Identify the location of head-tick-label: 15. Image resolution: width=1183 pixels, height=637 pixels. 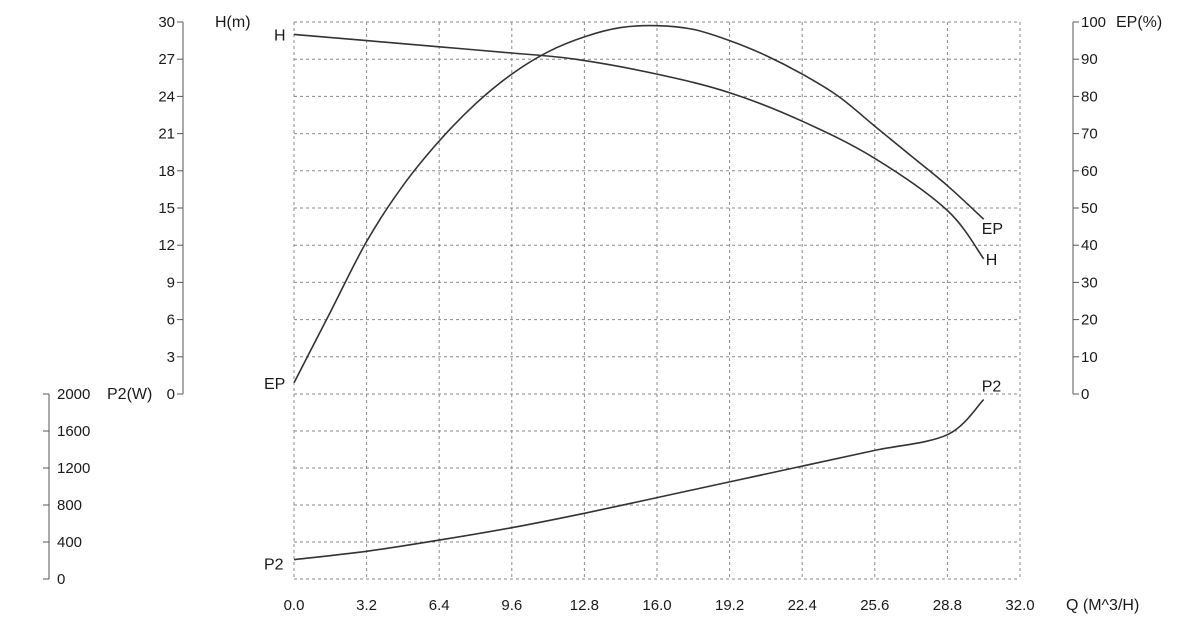
(166, 208).